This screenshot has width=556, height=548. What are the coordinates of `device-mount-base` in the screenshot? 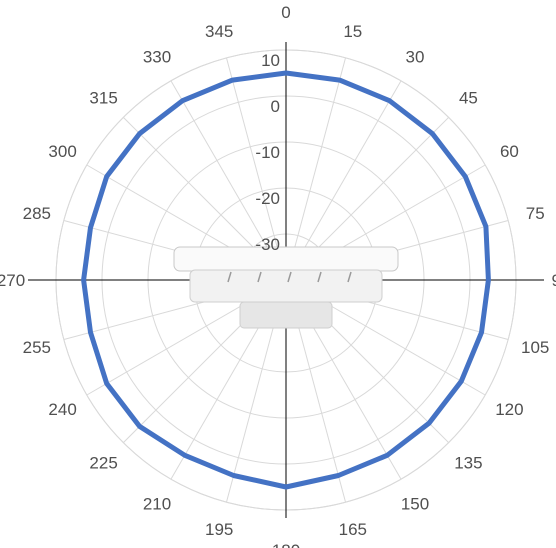 It's located at (286, 315).